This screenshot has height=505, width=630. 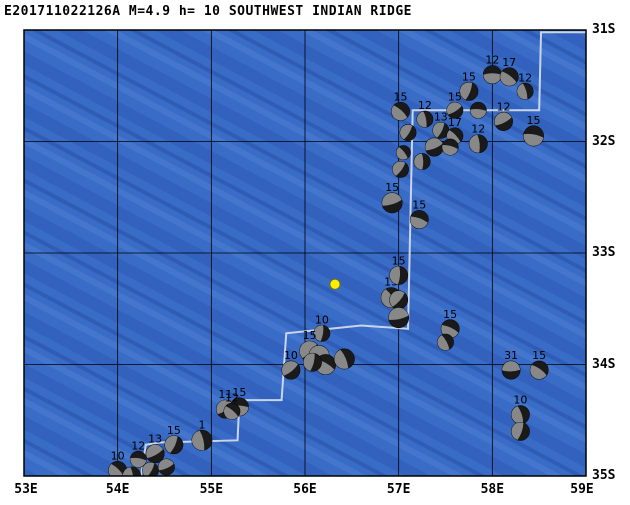 What do you see at coordinates (398, 489) in the screenshot?
I see `longitude-label: 57E` at bounding box center [398, 489].